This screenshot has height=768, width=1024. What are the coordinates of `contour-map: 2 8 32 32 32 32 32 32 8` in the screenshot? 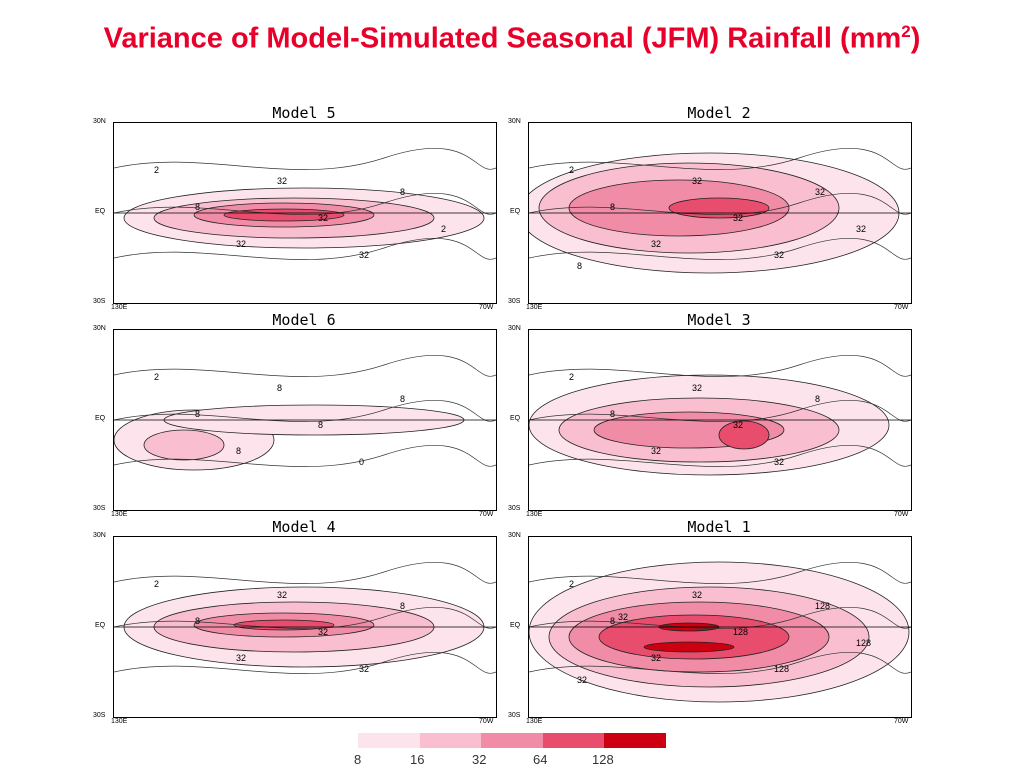 It's located at (720, 213).